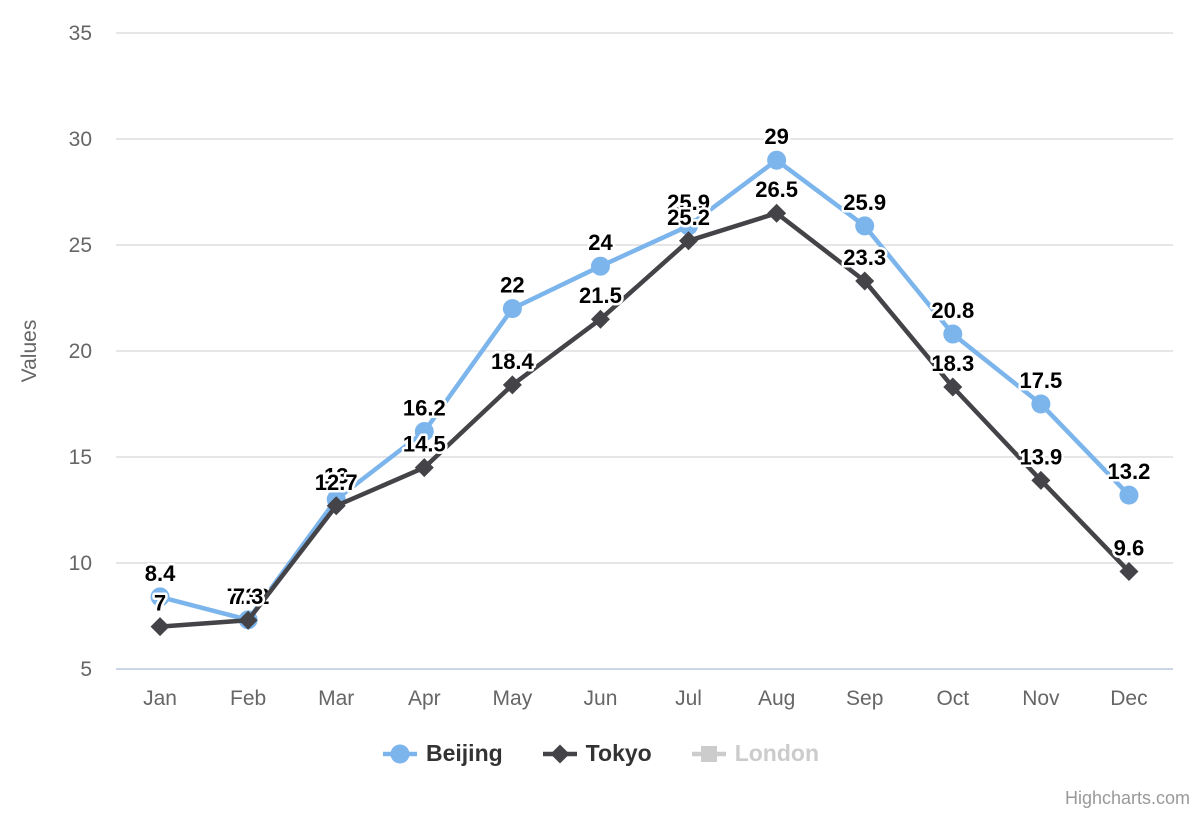  I want to click on data-label-tokyo: 9.6, so click(1129, 547).